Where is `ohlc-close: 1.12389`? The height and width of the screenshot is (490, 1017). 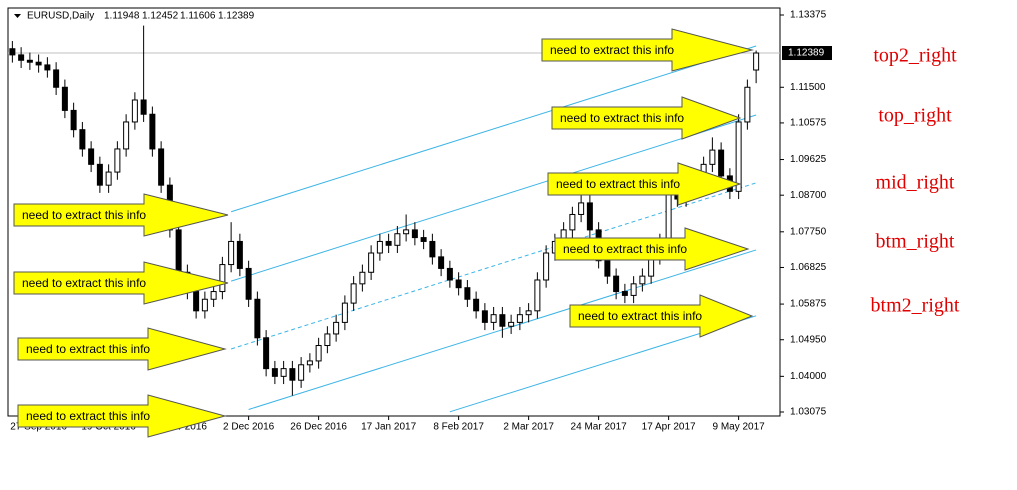 ohlc-close: 1.12389 is located at coordinates (236, 16).